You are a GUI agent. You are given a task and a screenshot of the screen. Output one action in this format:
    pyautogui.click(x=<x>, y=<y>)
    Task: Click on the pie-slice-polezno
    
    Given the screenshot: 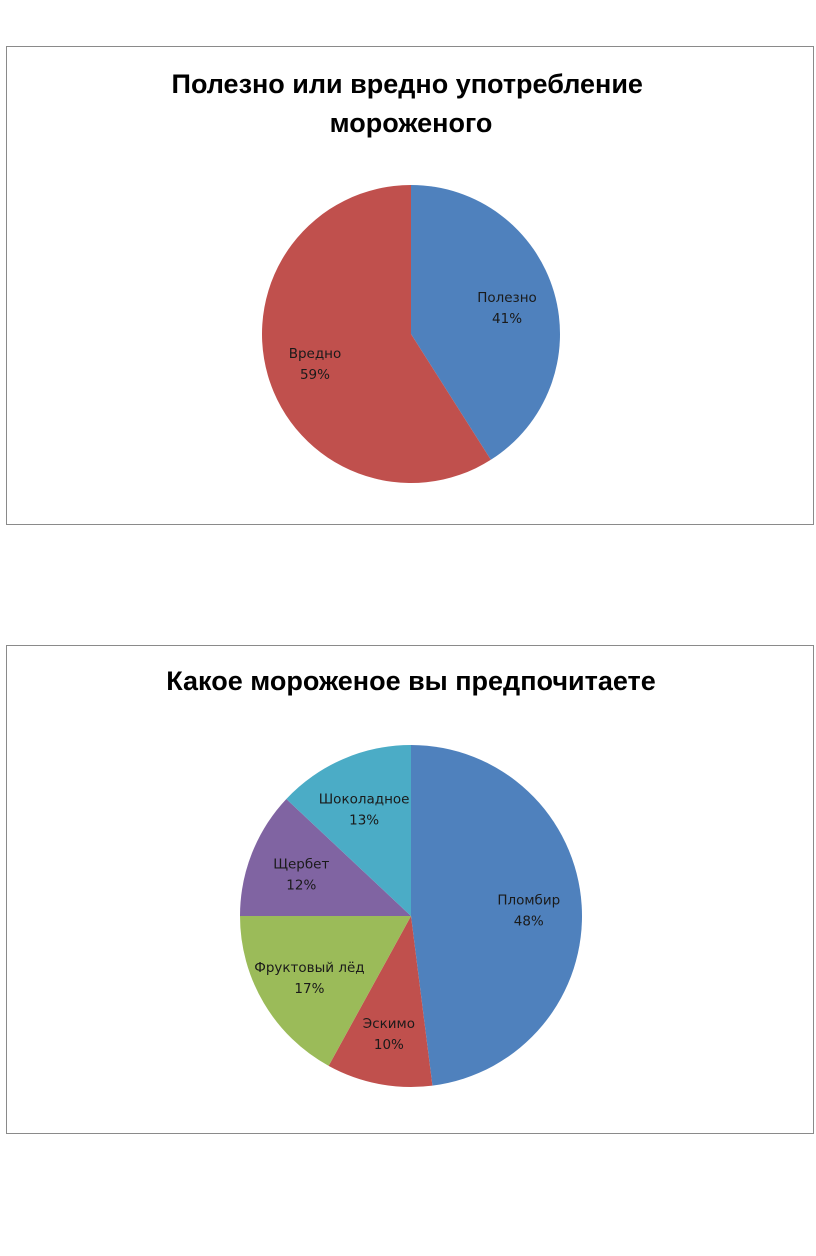 What is the action you would take?
    pyautogui.click(x=486, y=322)
    